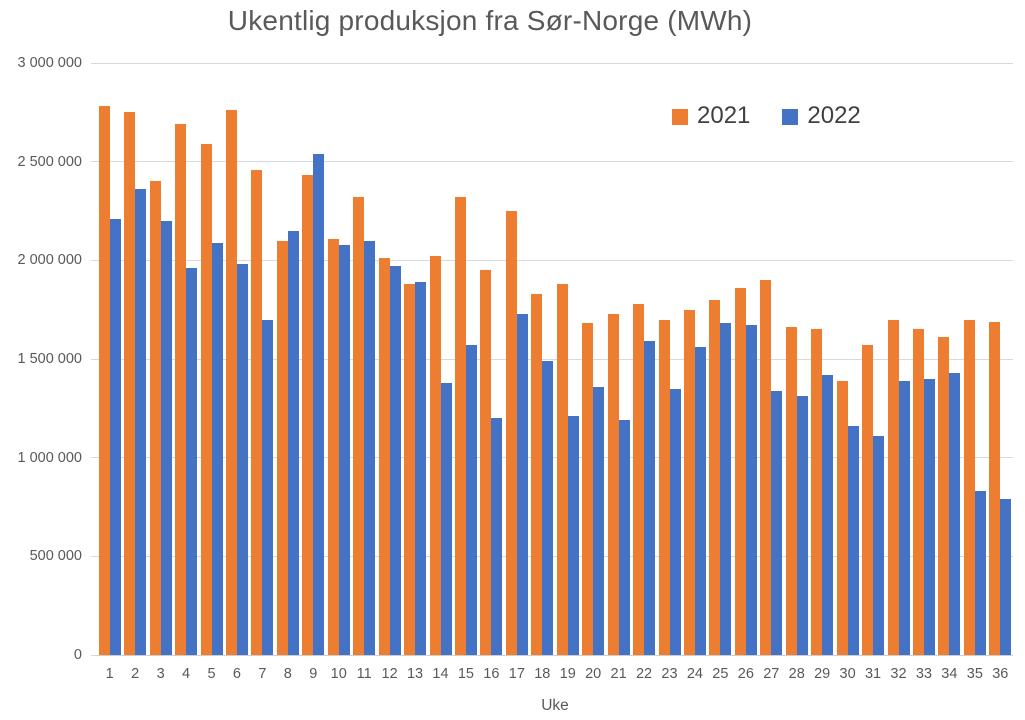  I want to click on x-tick-label: 15, so click(465, 674).